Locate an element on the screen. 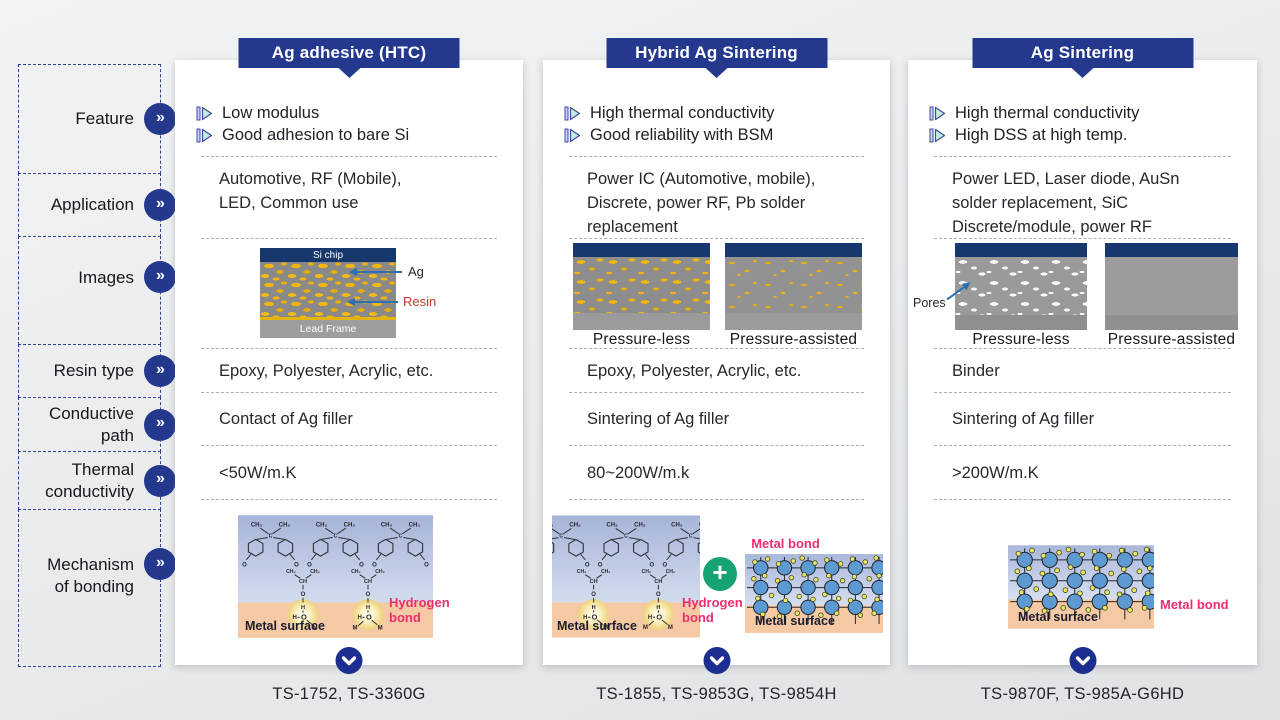 This screenshot has height=720, width=1280. sidebar-label: Feature is located at coordinates (104, 119).